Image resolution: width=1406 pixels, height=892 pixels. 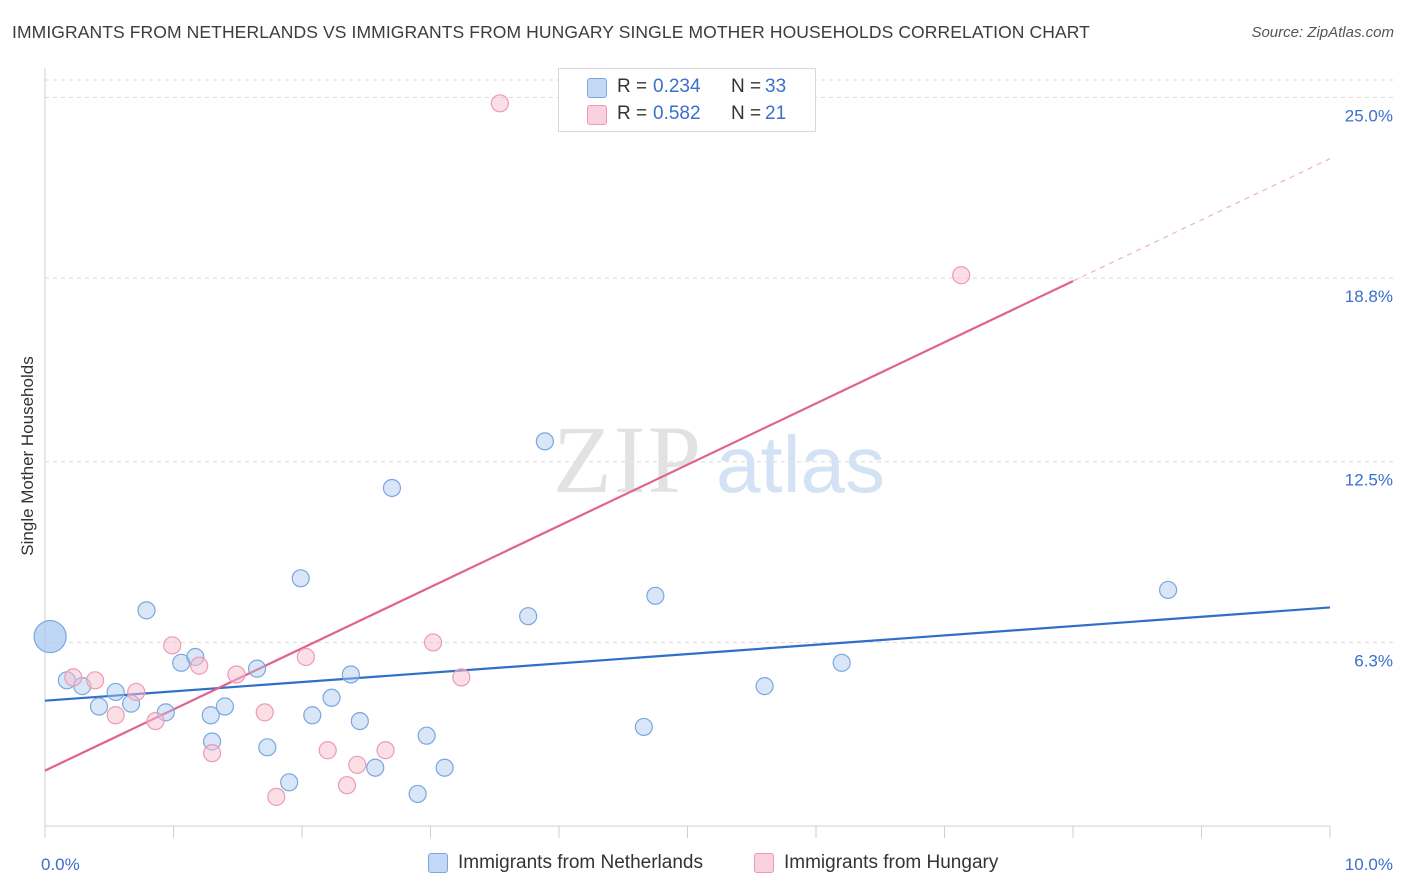 I want to click on x-tick-label-max: 10.0%, so click(x=1369, y=864).